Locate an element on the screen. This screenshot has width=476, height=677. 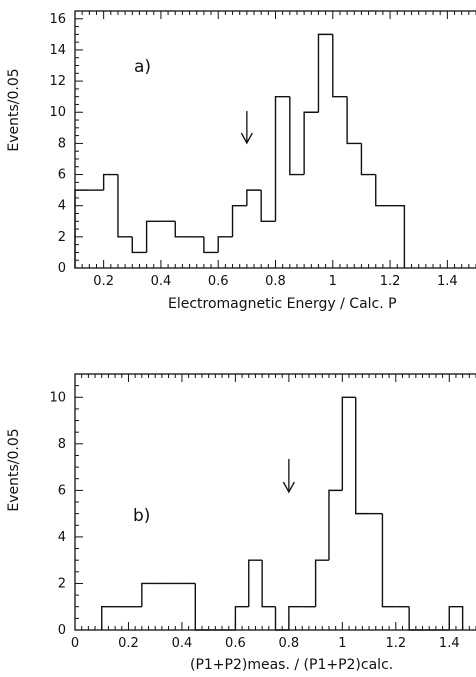
x-tick-label-b: 0.6 is located at coordinates (235, 643).